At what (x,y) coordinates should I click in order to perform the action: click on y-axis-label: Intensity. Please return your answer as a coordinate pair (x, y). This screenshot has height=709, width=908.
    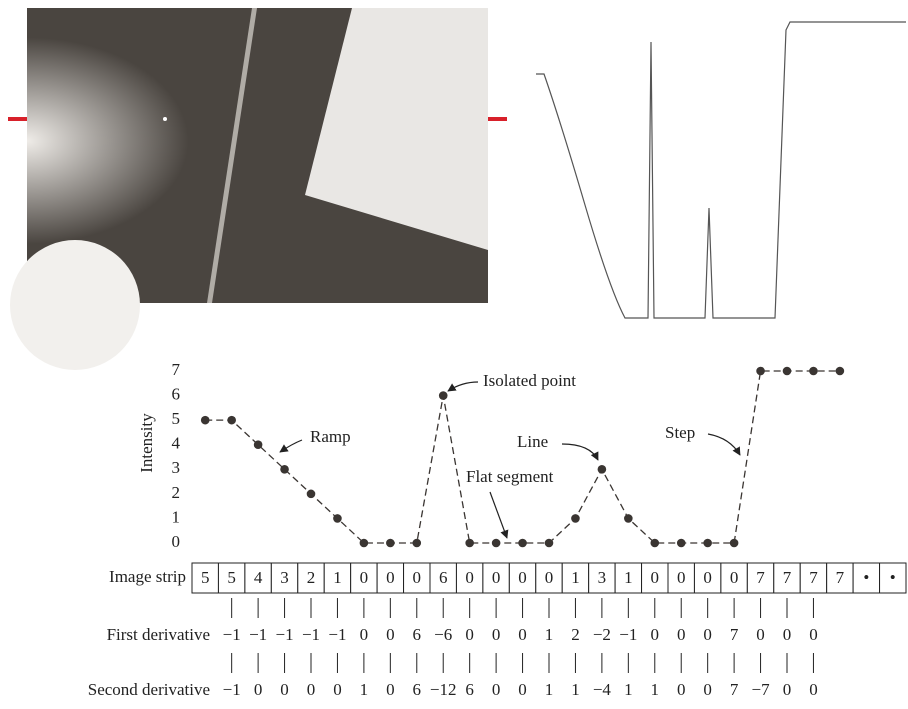
    Looking at the image, I should click on (146, 443).